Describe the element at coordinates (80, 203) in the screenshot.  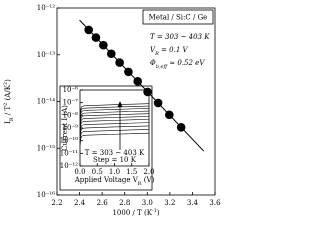
I see `x-tick-label: 2.4` at that location.